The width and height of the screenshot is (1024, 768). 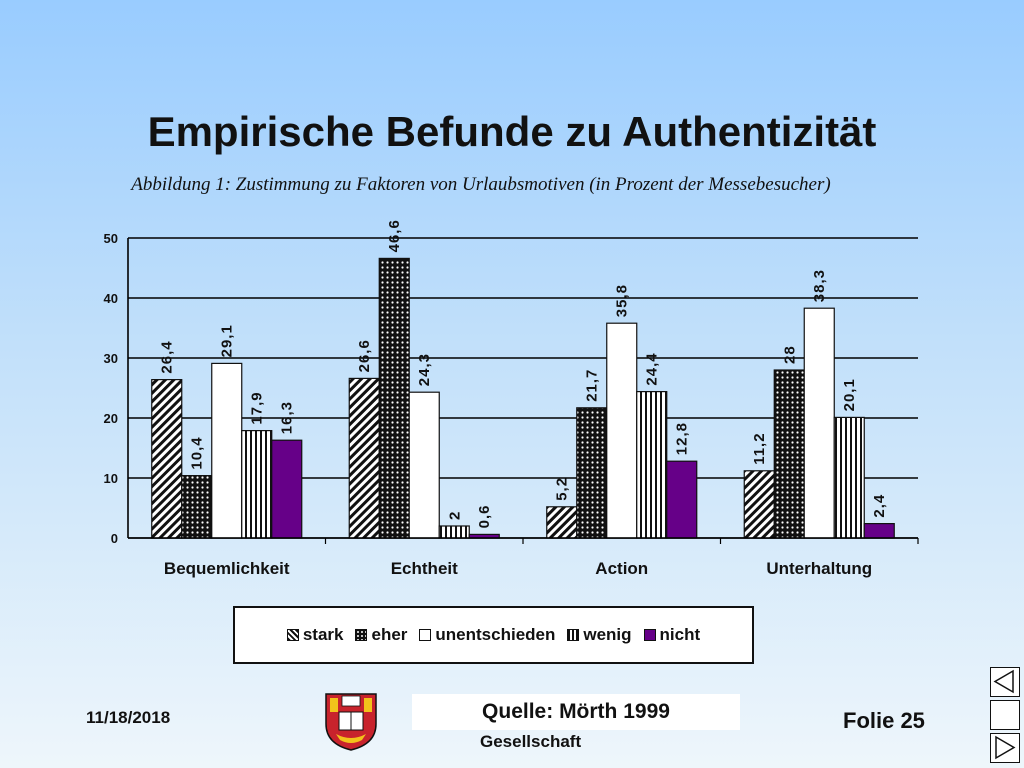 What do you see at coordinates (759, 504) in the screenshot?
I see `bar-stark-unterhaltung` at bounding box center [759, 504].